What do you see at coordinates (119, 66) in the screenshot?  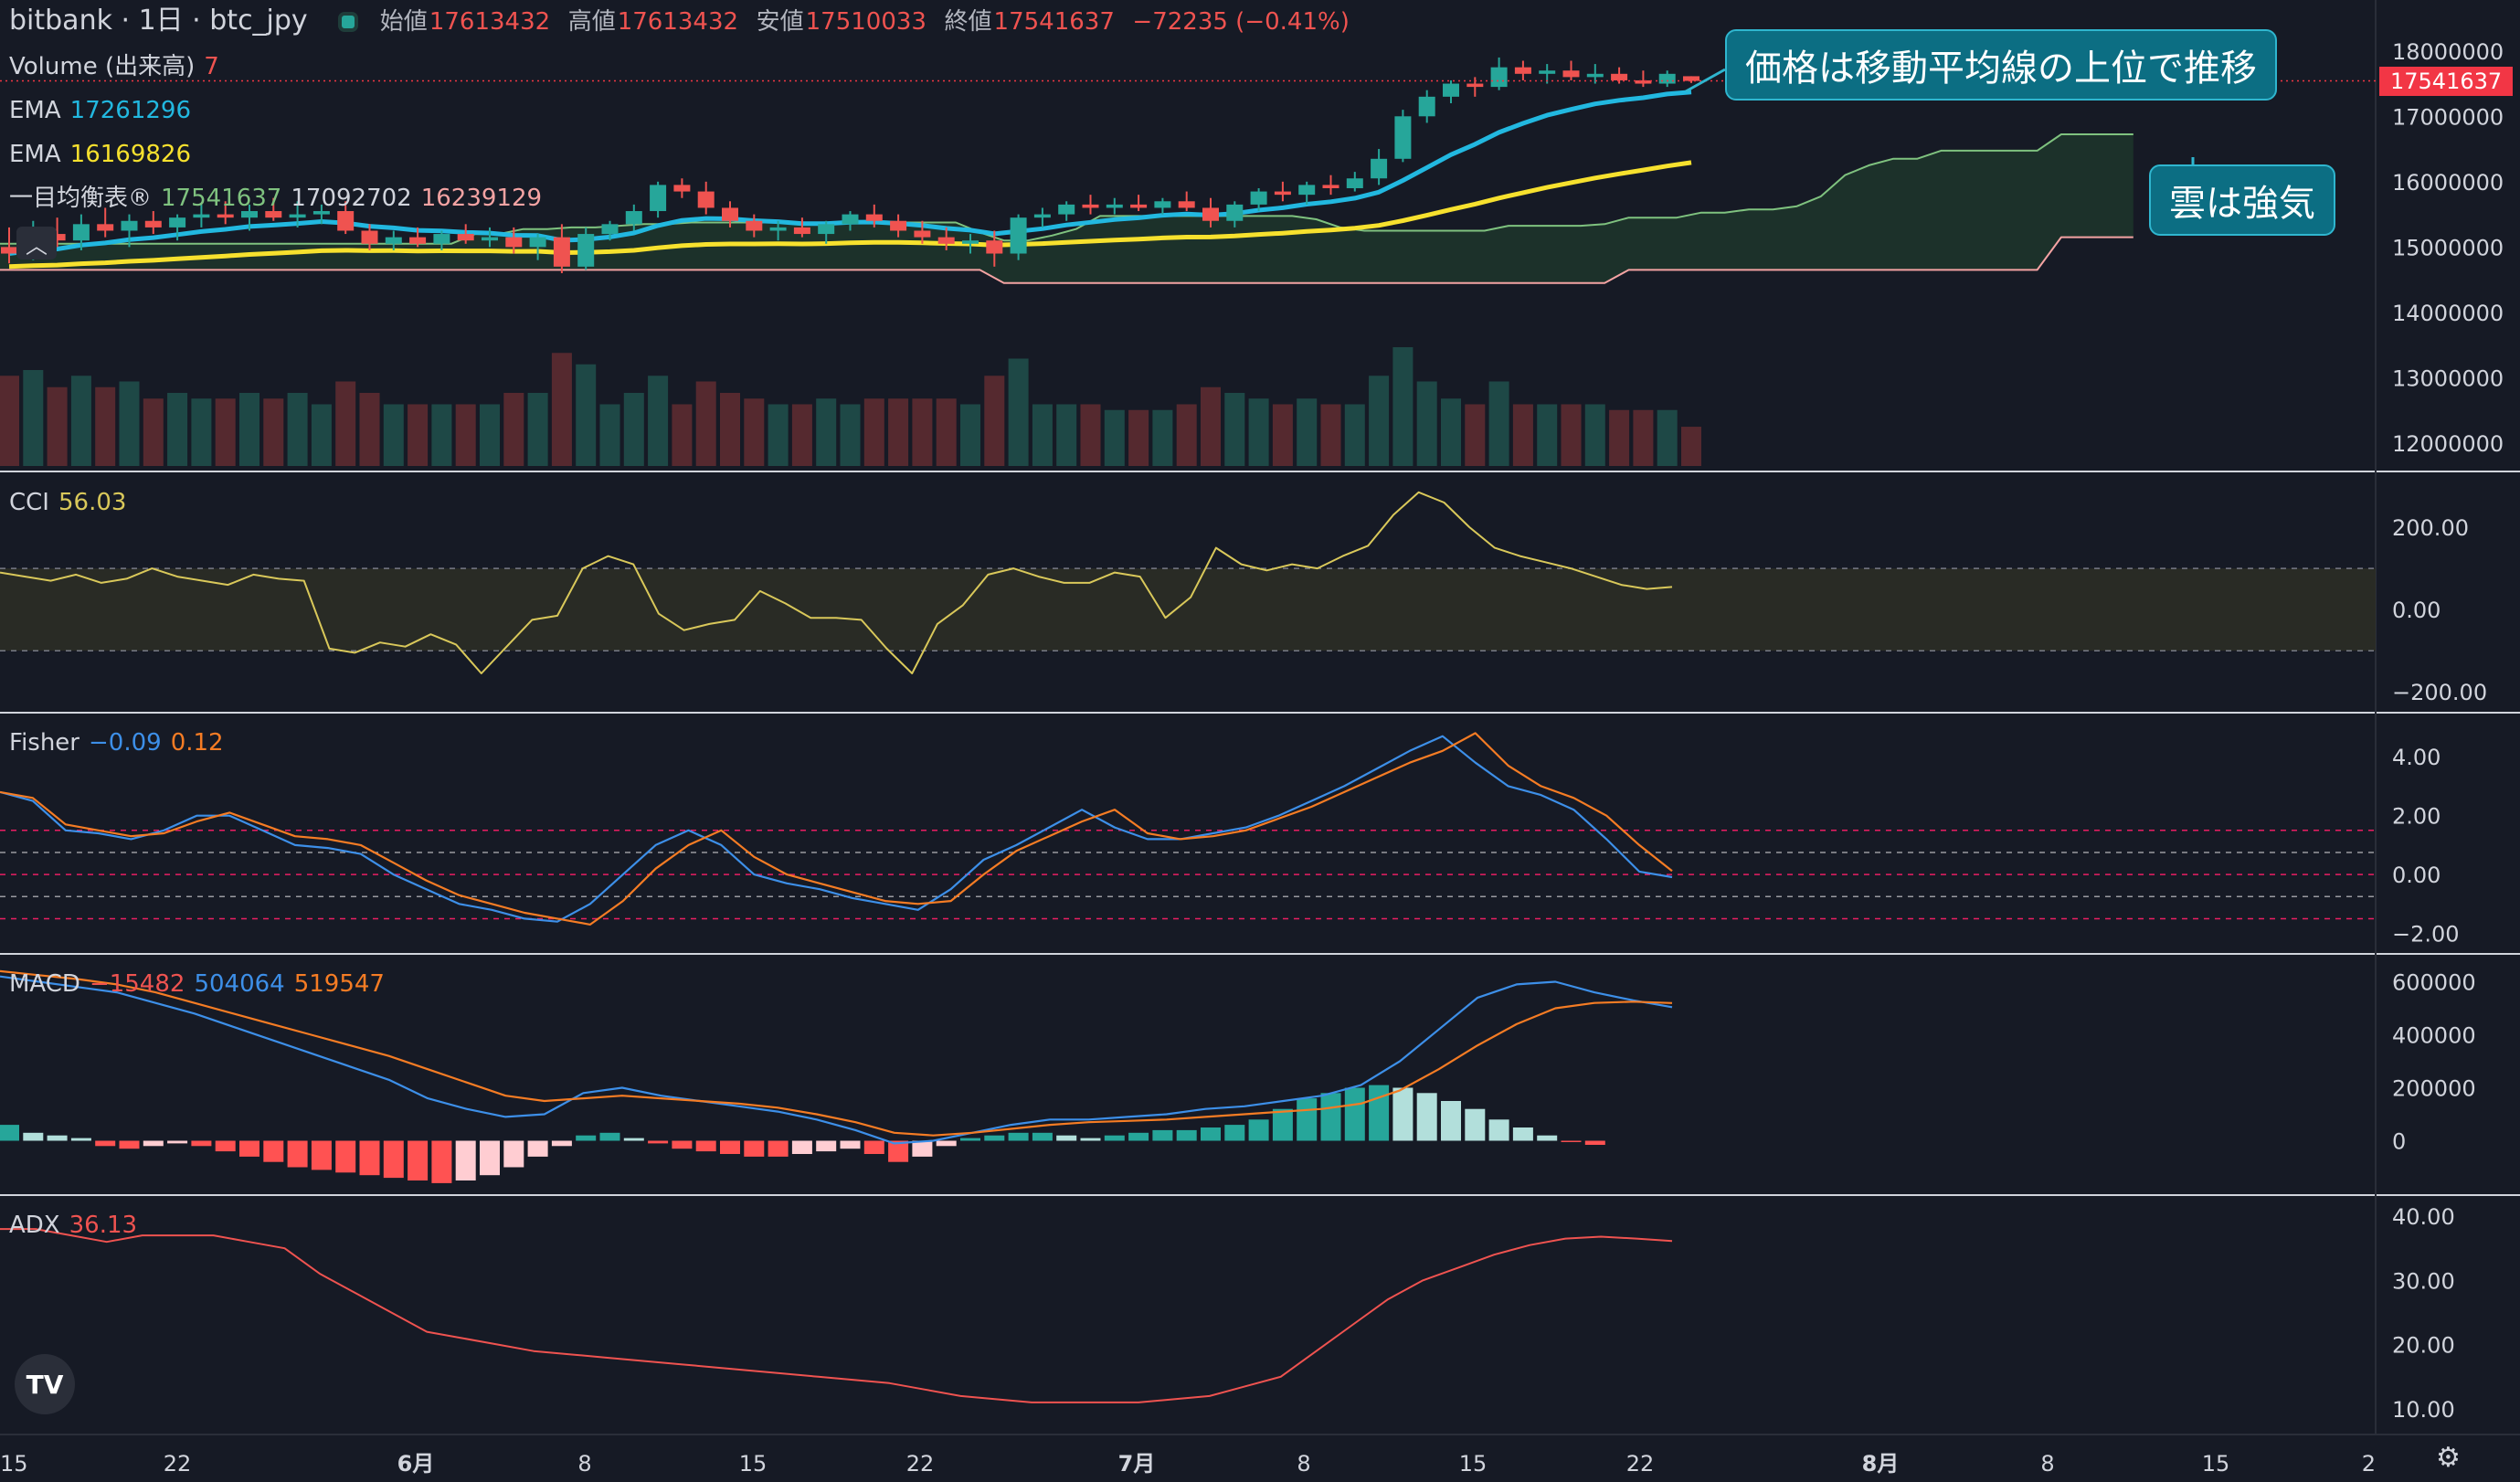 I see `volume-legend: Volume (出来高) 7` at bounding box center [119, 66].